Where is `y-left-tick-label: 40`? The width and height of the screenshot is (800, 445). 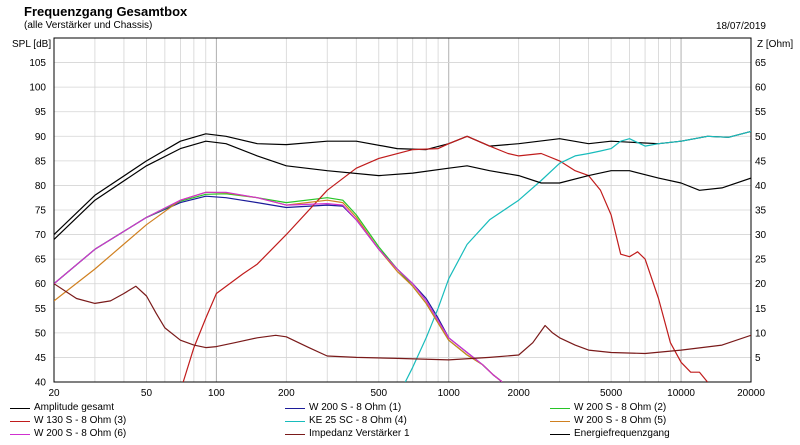
y-left-tick-label: 40 is located at coordinates (41, 383).